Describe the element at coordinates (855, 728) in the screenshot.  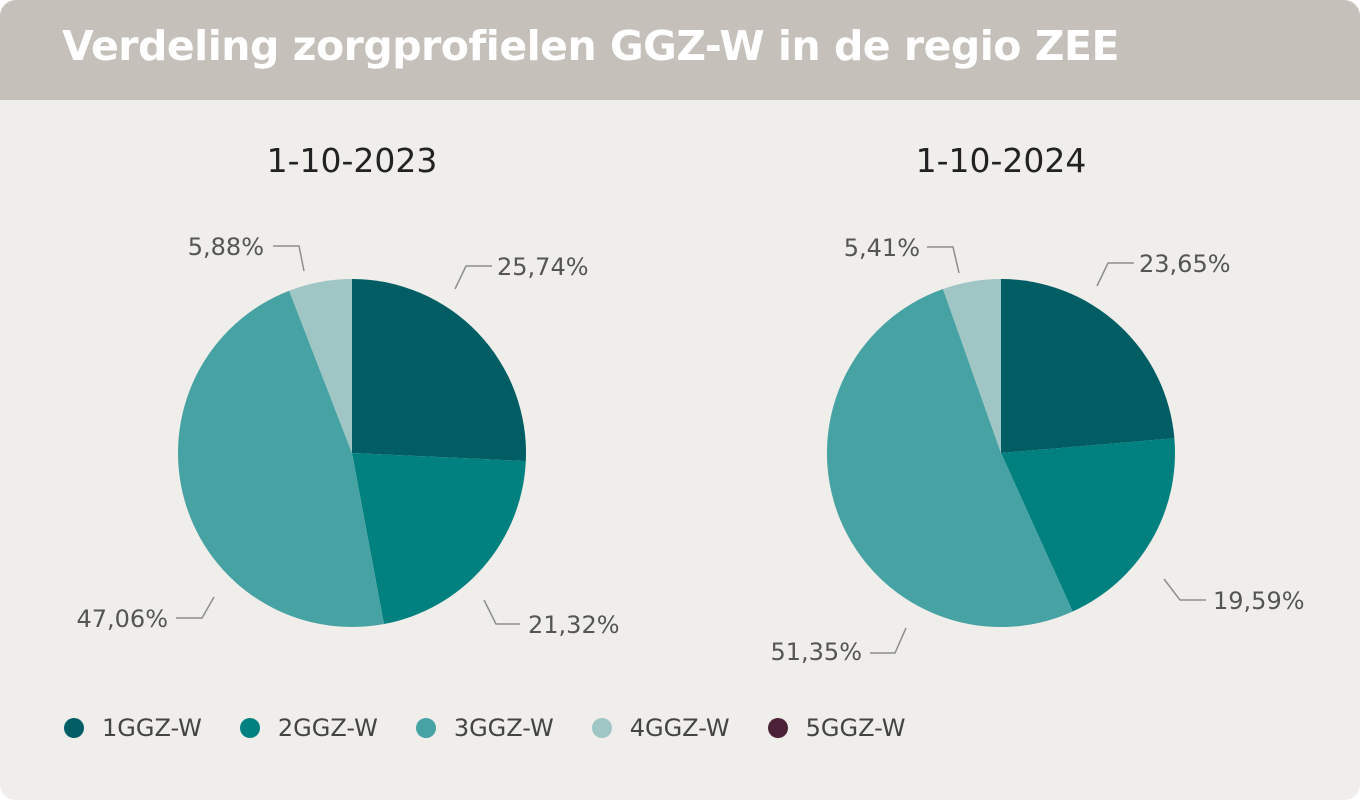
I see `legend-label: 5GGZ-W` at that location.